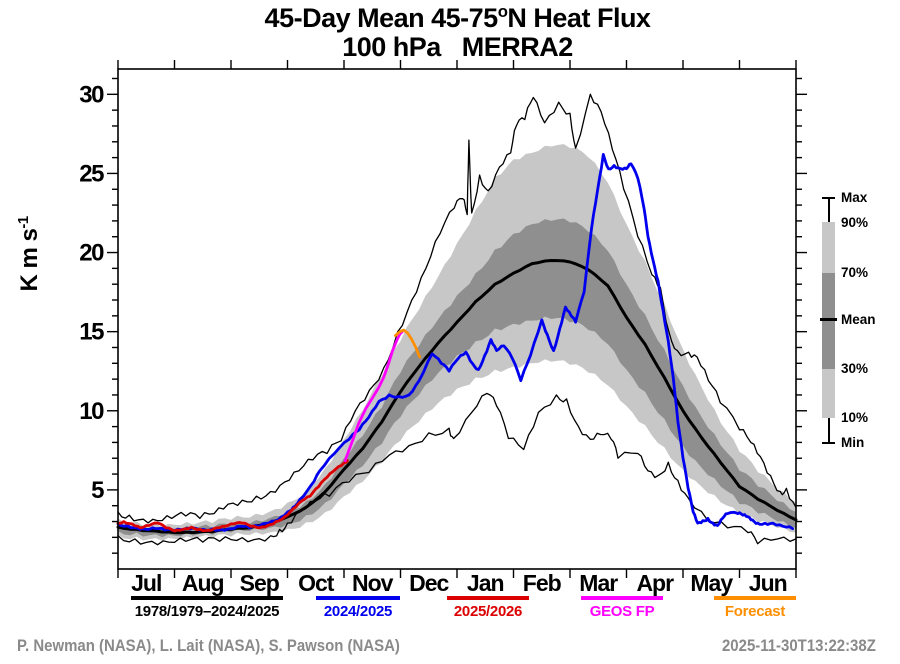 This screenshot has width=900, height=664. I want to click on month-label-oct: Oct, so click(316, 583).